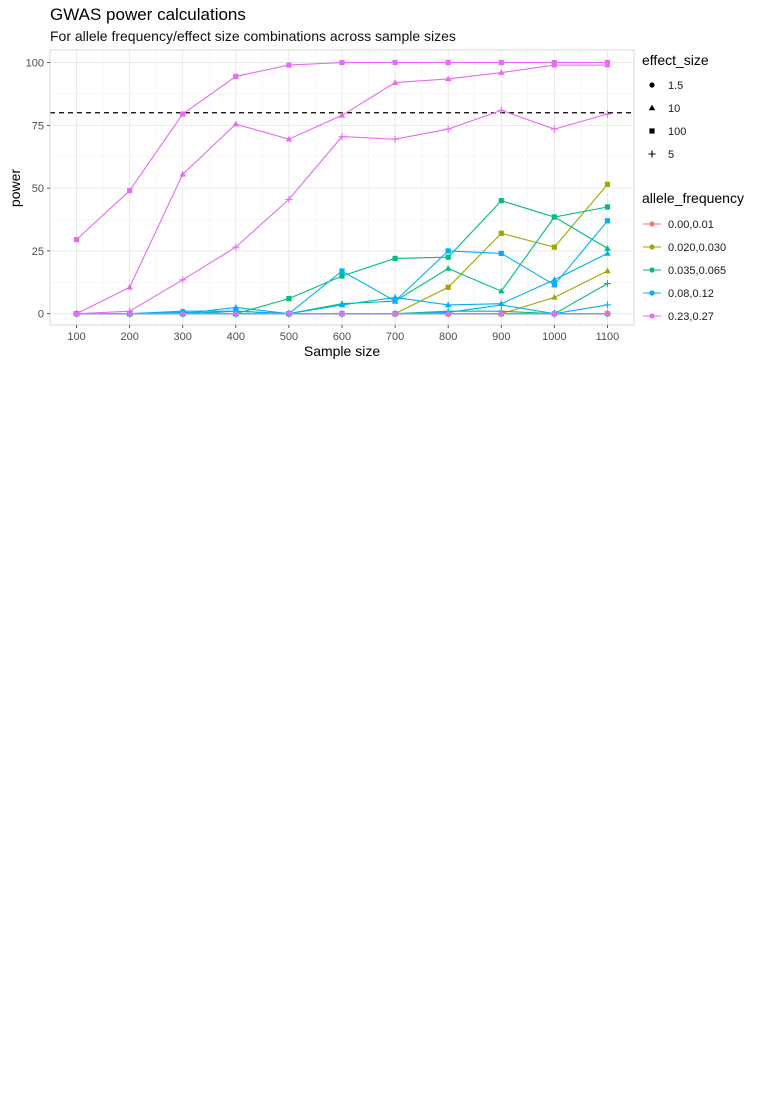 The width and height of the screenshot is (774, 1094). Describe the element at coordinates (691, 225) in the screenshot. I see `legend-allele-label: 0.00,0.01` at that location.